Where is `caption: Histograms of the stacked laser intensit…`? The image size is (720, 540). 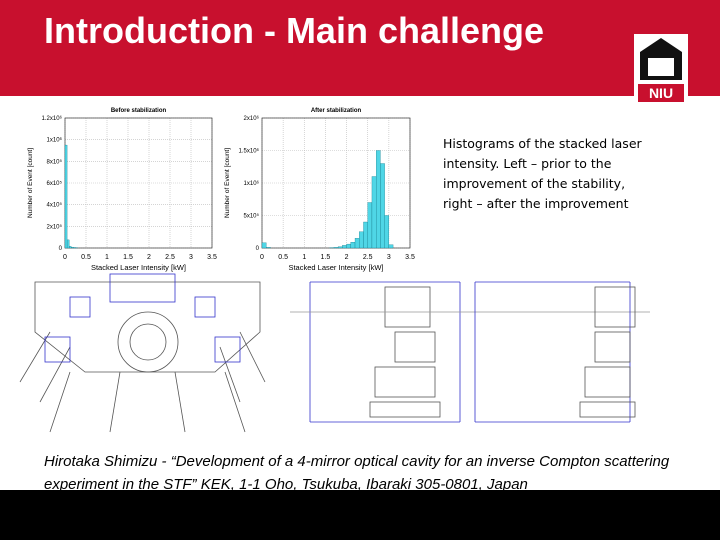
caption: Histograms of the stacked laser intensit… is located at coordinates (542, 173).